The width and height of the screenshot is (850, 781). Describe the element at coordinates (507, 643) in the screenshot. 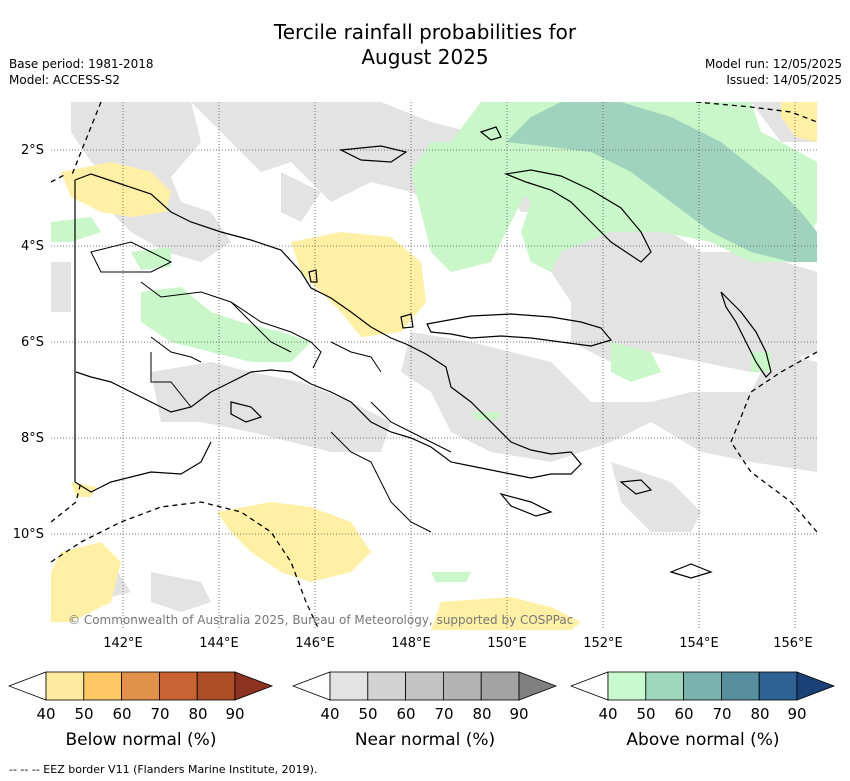

I see `lon-label-150e: 150°E` at that location.